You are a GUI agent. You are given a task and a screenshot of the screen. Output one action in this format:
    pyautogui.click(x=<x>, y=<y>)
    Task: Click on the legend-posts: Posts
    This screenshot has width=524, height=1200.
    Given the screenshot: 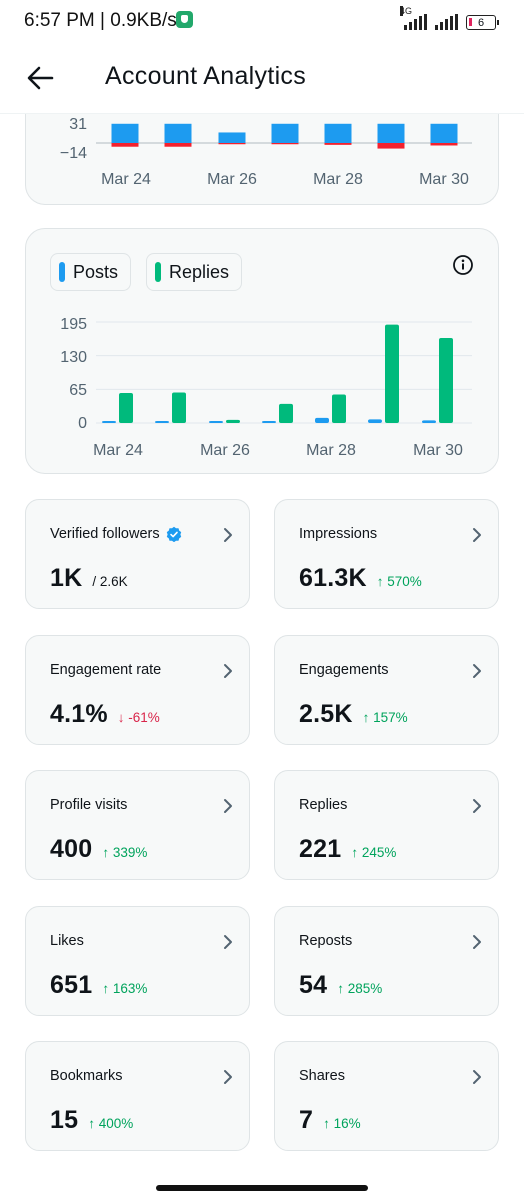 What is the action you would take?
    pyautogui.click(x=91, y=272)
    